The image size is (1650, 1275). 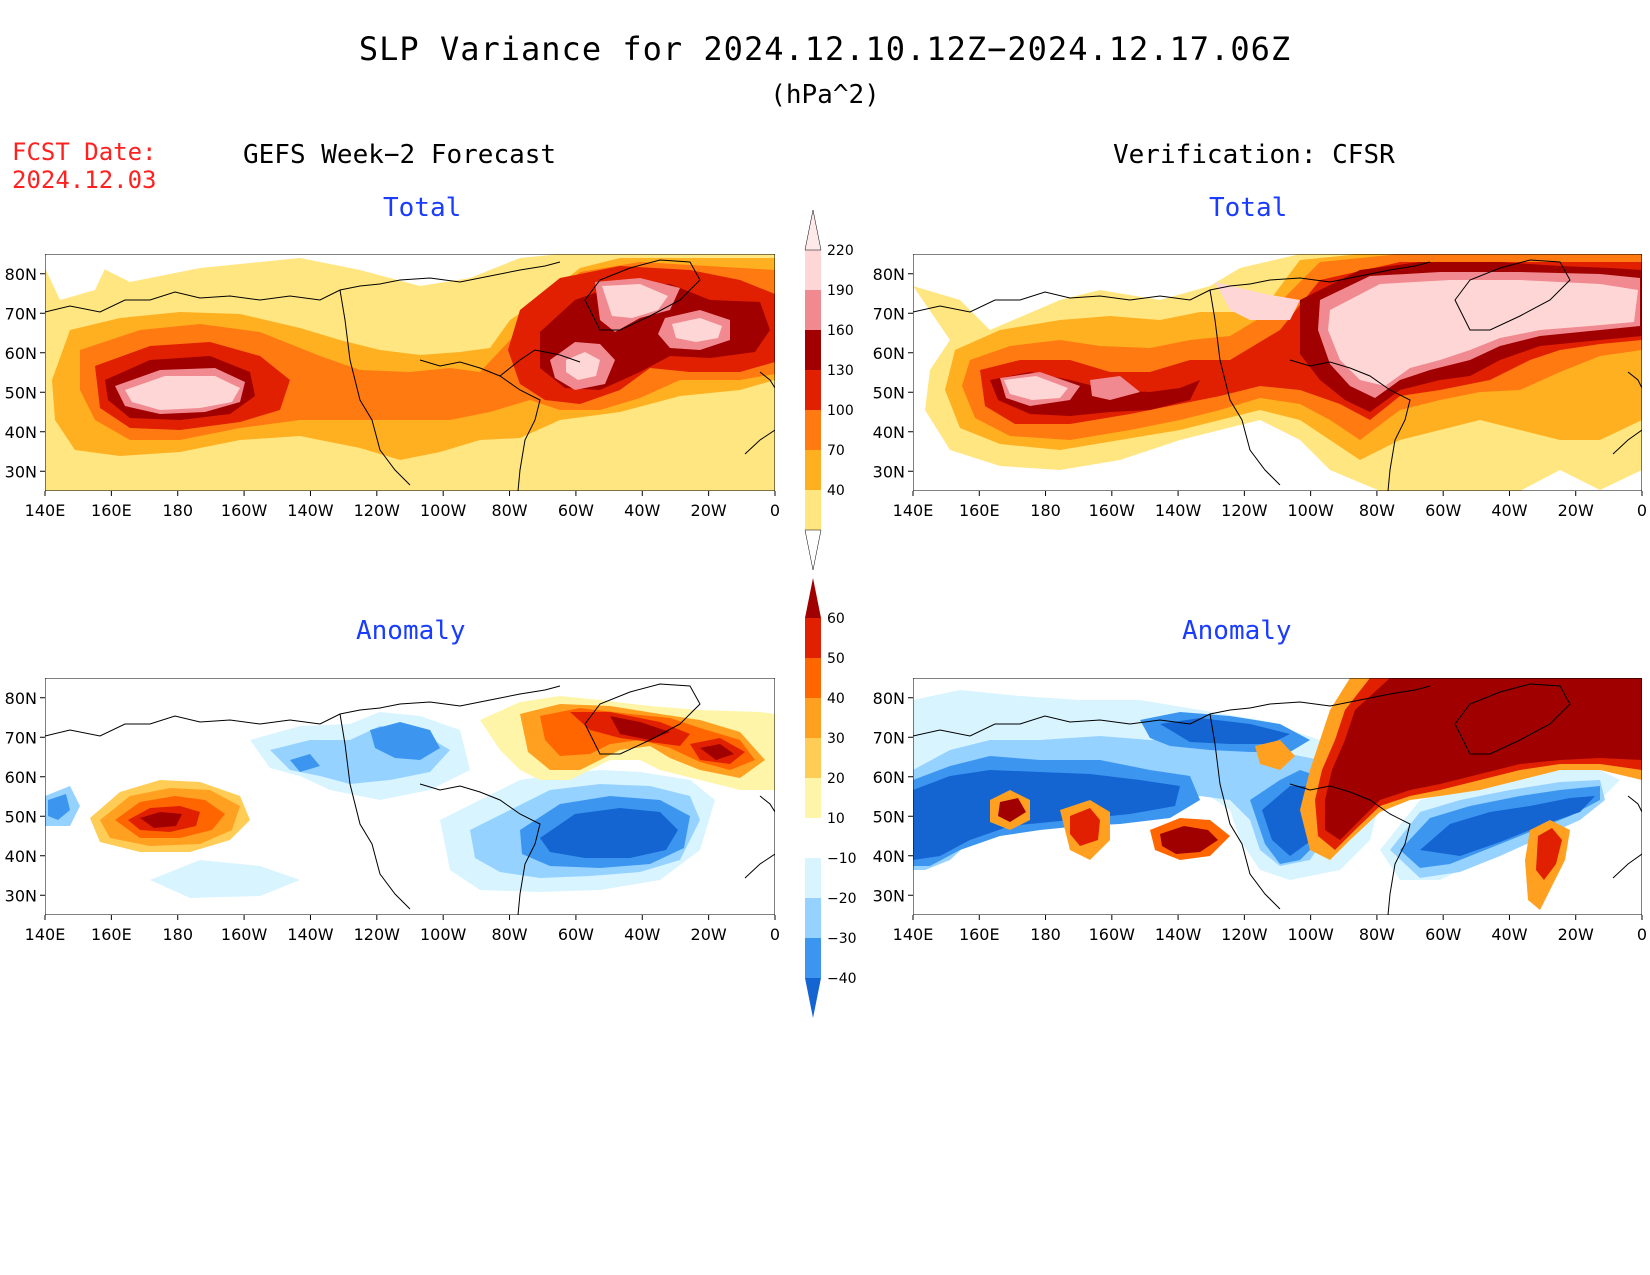 What do you see at coordinates (840, 371) in the screenshot?
I see `colorbar-label: 130` at bounding box center [840, 371].